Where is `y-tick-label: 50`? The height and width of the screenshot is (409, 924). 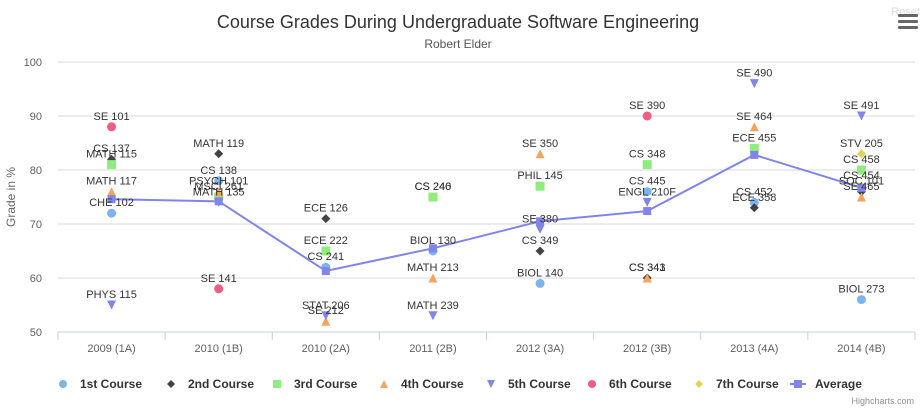
y-tick-label: 50 is located at coordinates (36, 333).